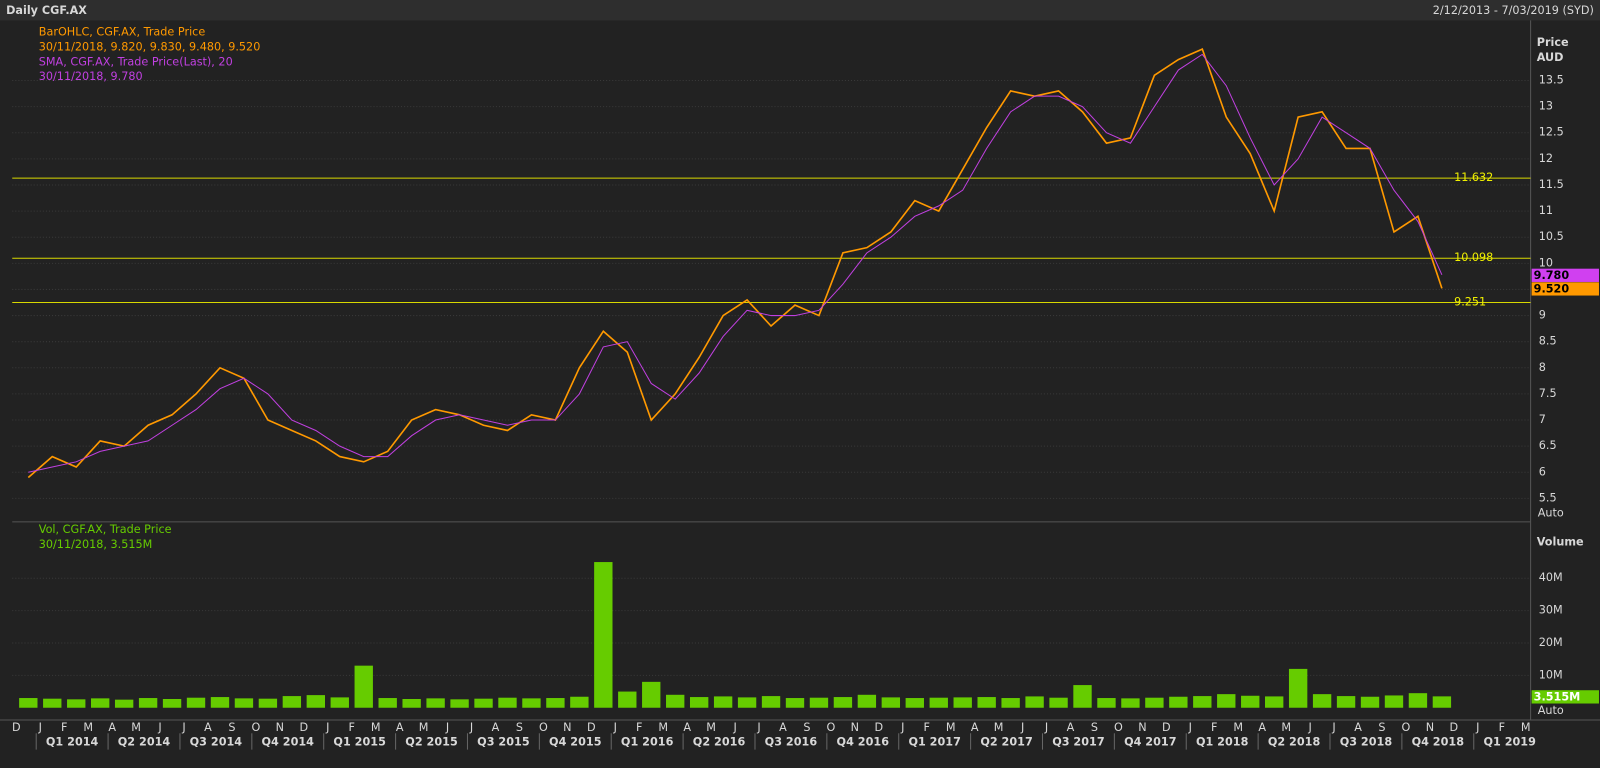  What do you see at coordinates (122, 32) in the screenshot?
I see `legend-text: BarOHLC, CGF.AX, Trade Price` at bounding box center [122, 32].